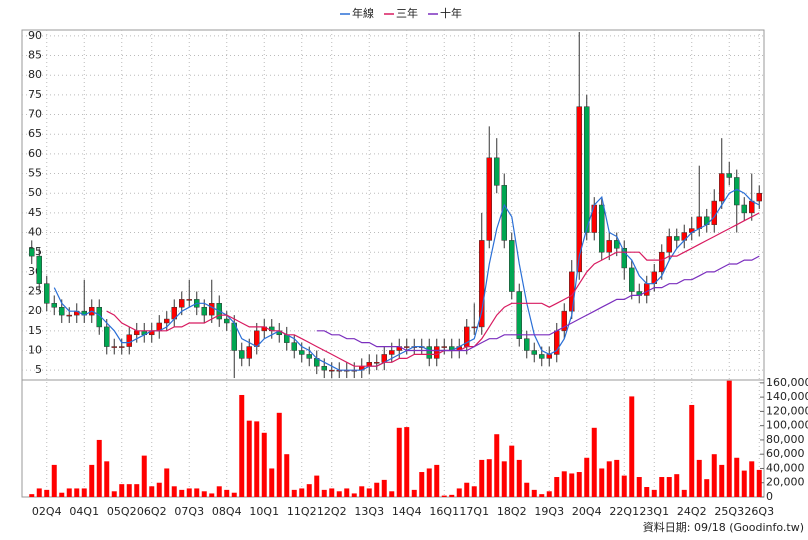  Describe the element at coordinates (35, 133) in the screenshot. I see `y-tick-label: 65` at that location.